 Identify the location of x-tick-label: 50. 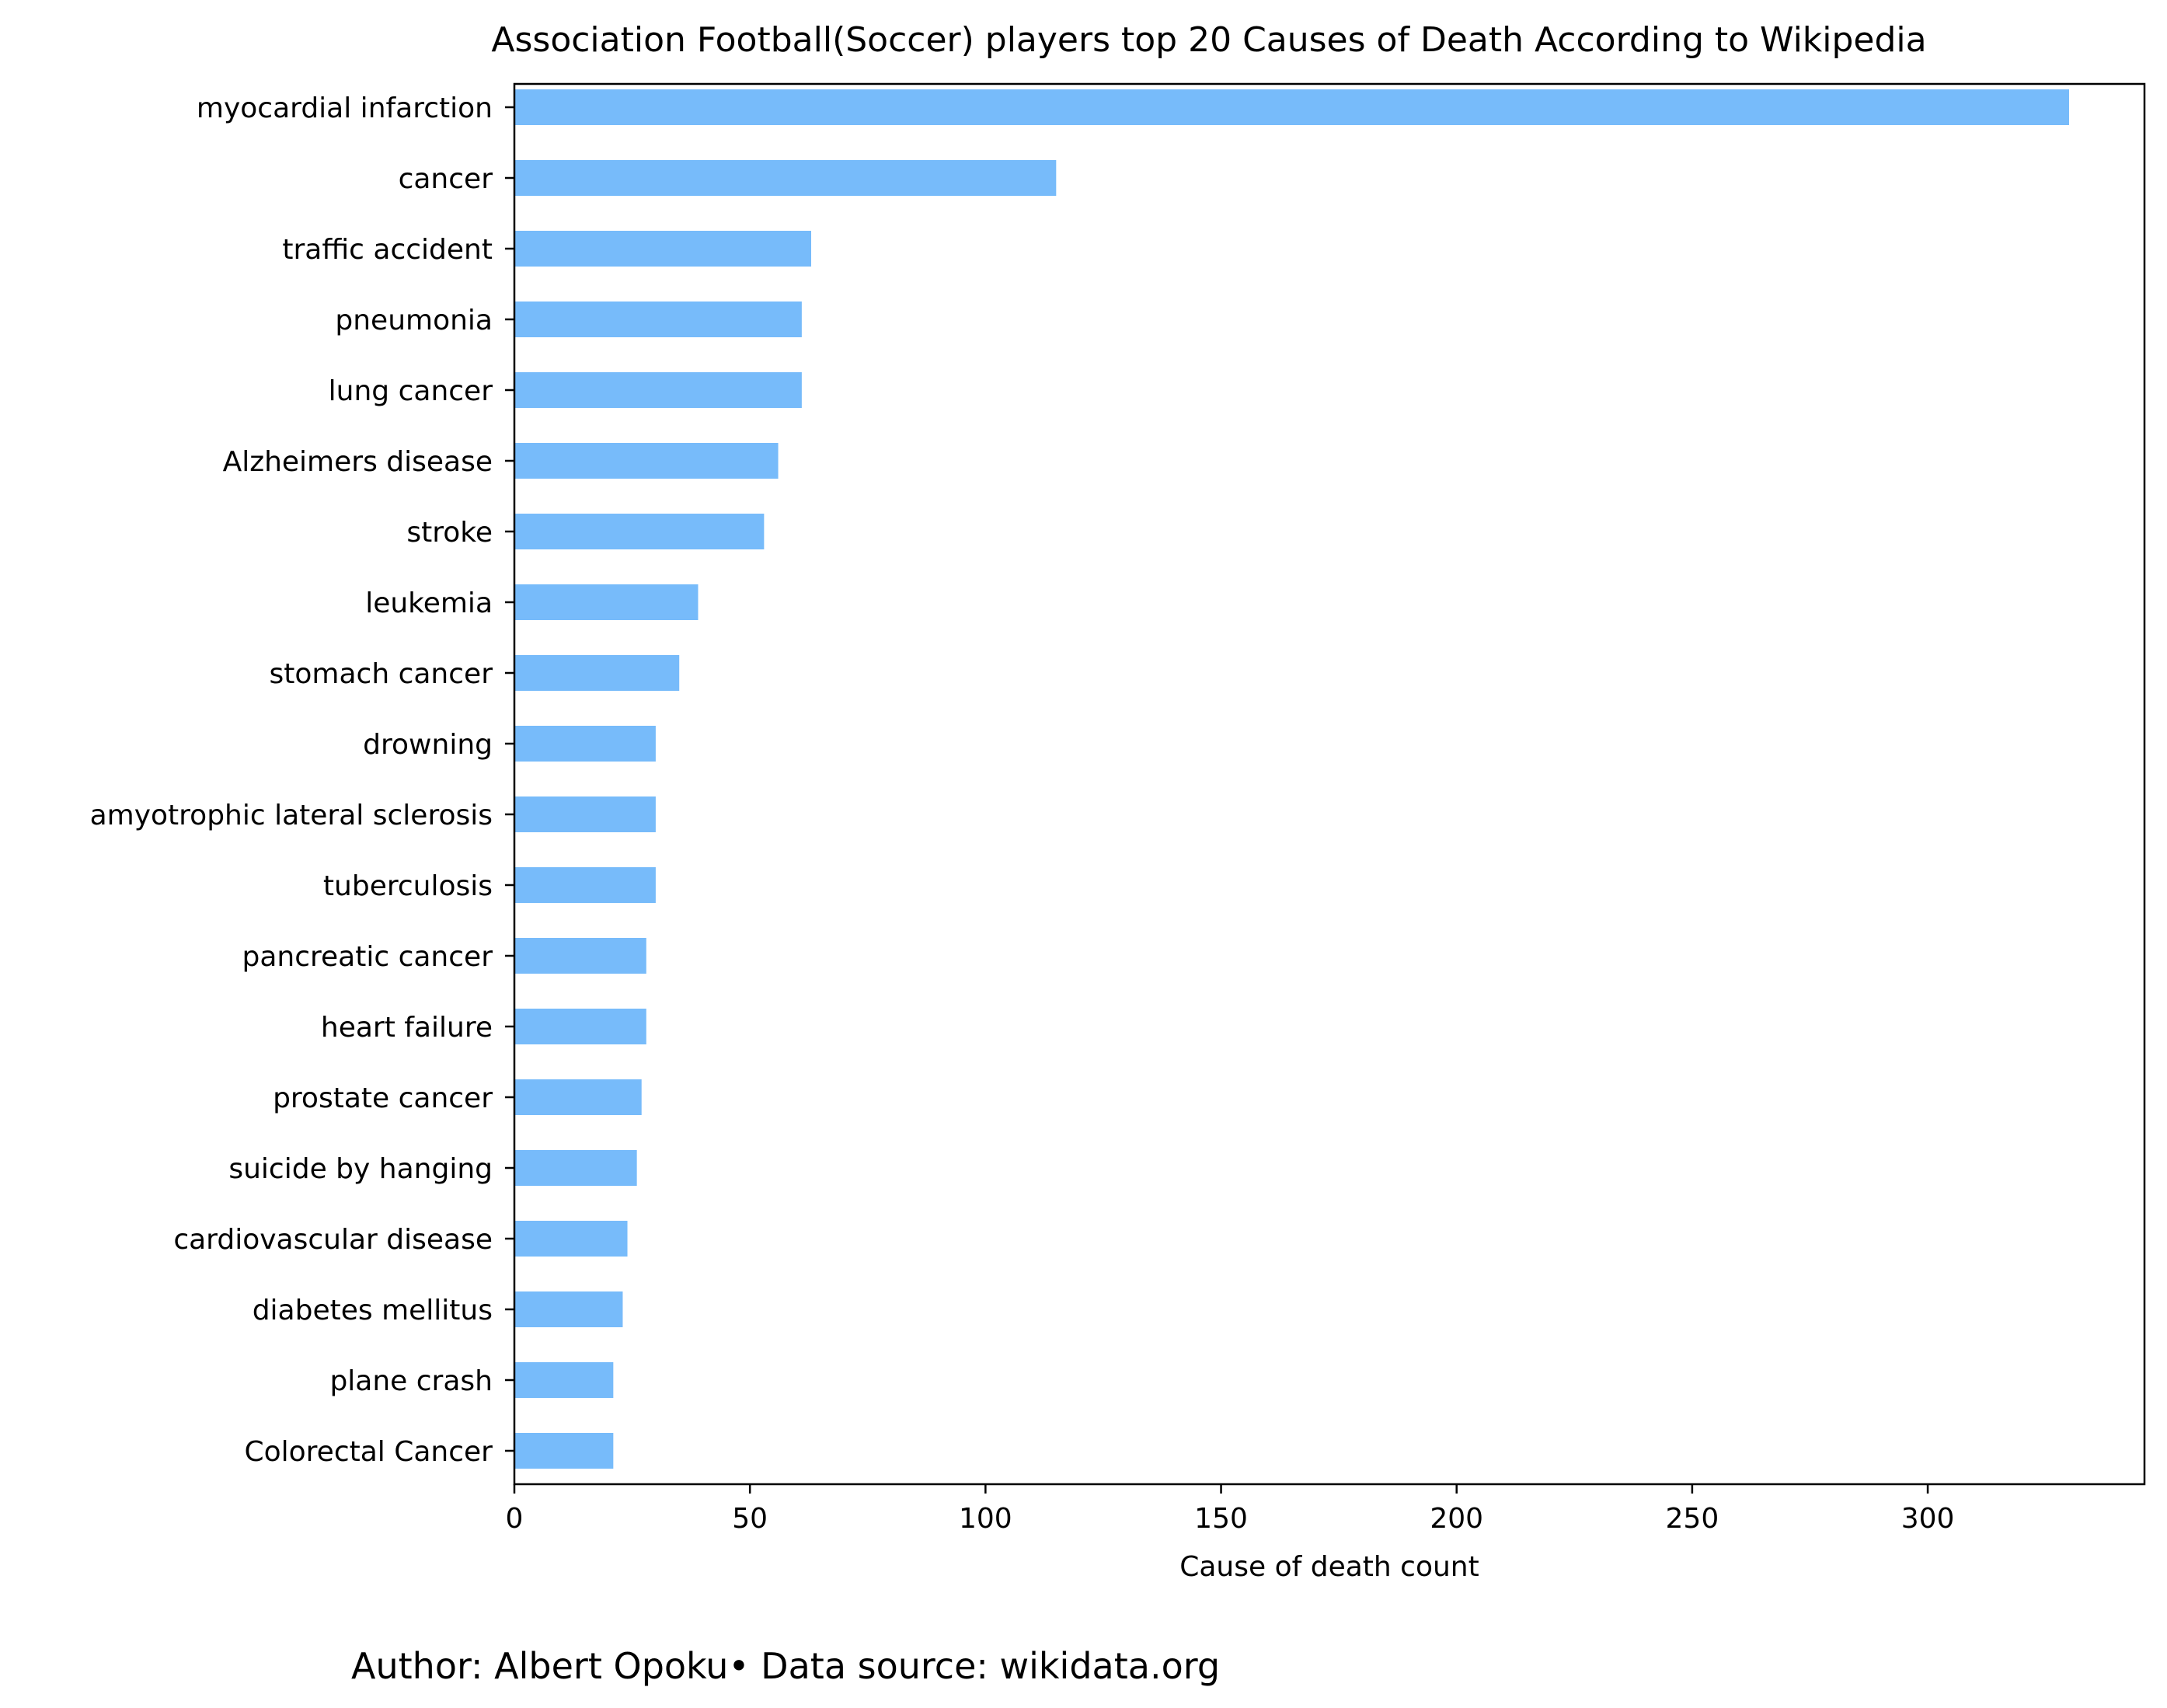
(750, 1519).